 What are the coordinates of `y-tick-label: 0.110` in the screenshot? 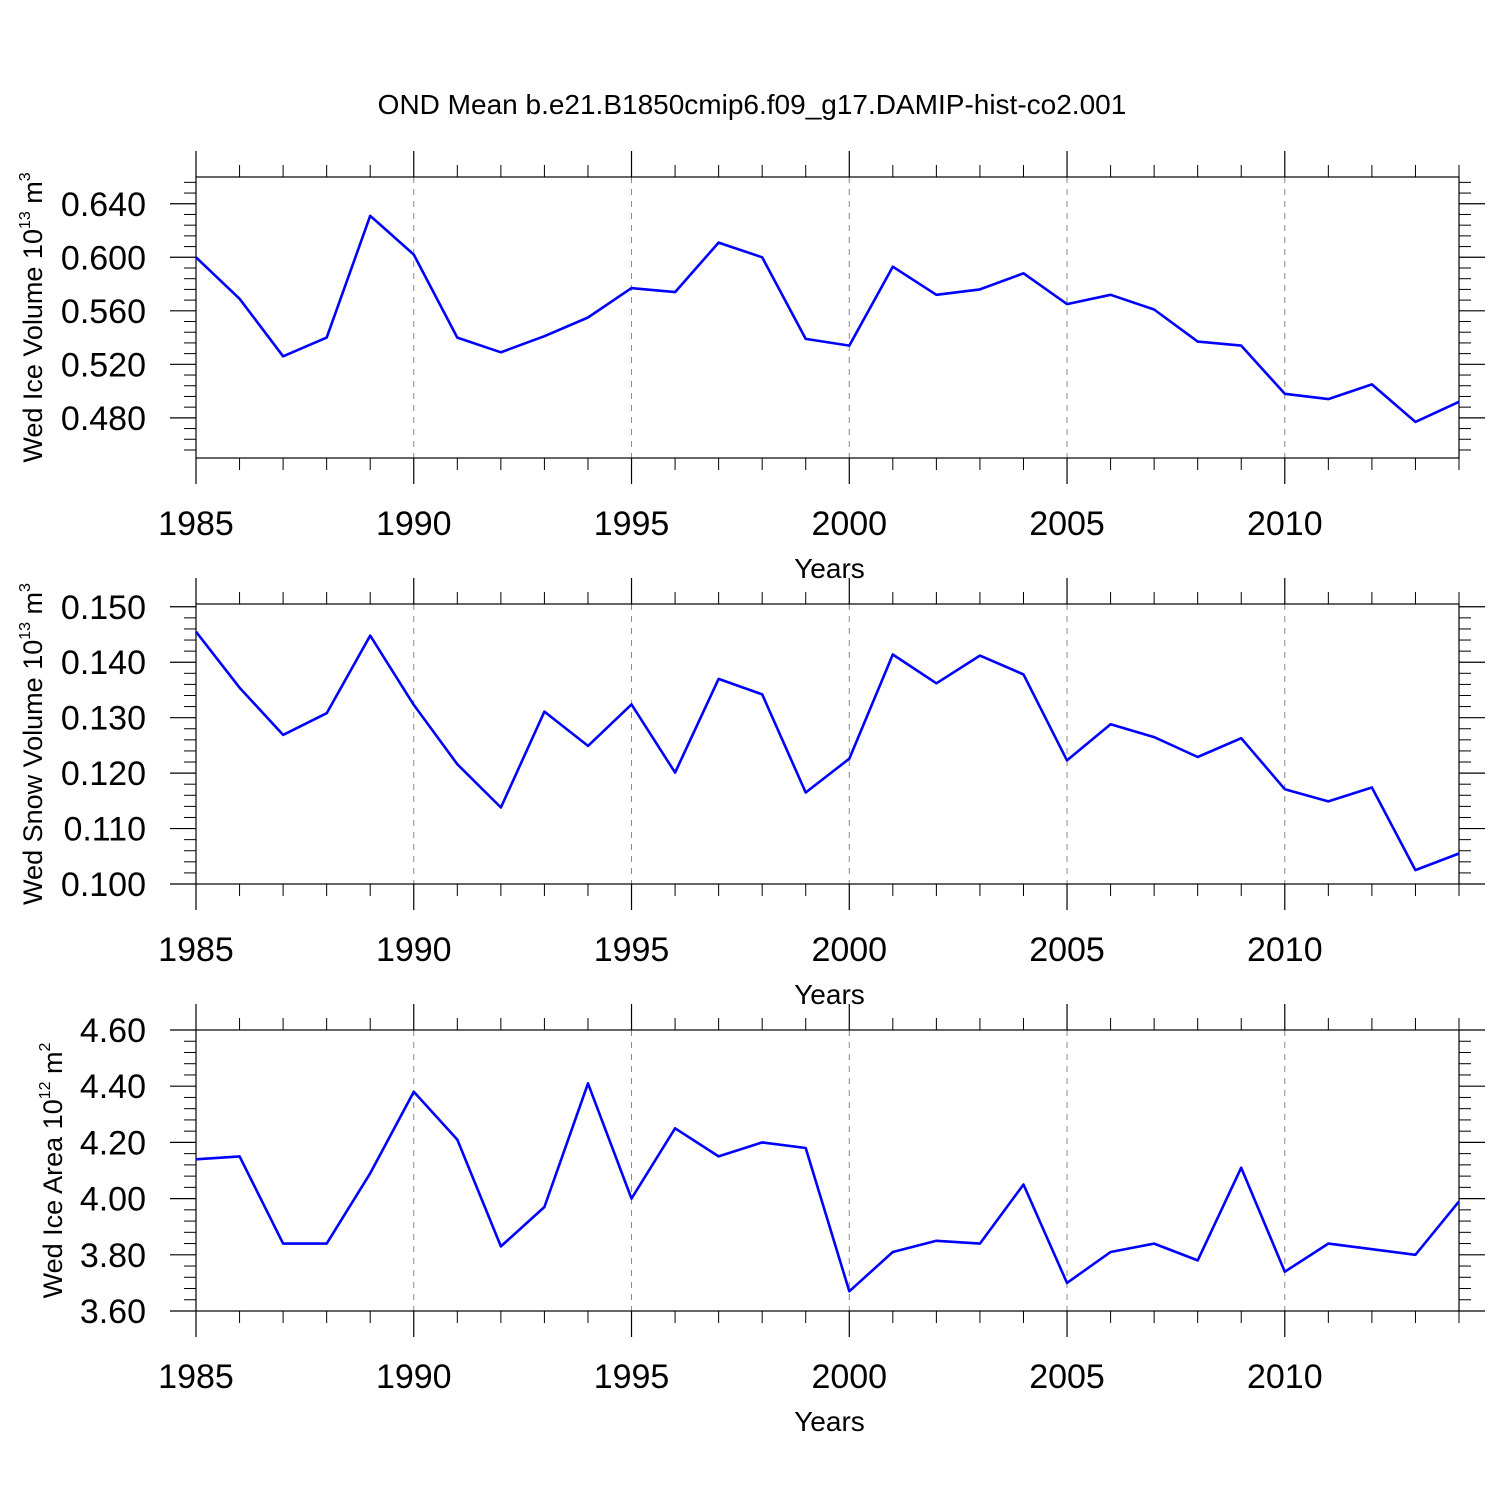 It's located at (104, 830).